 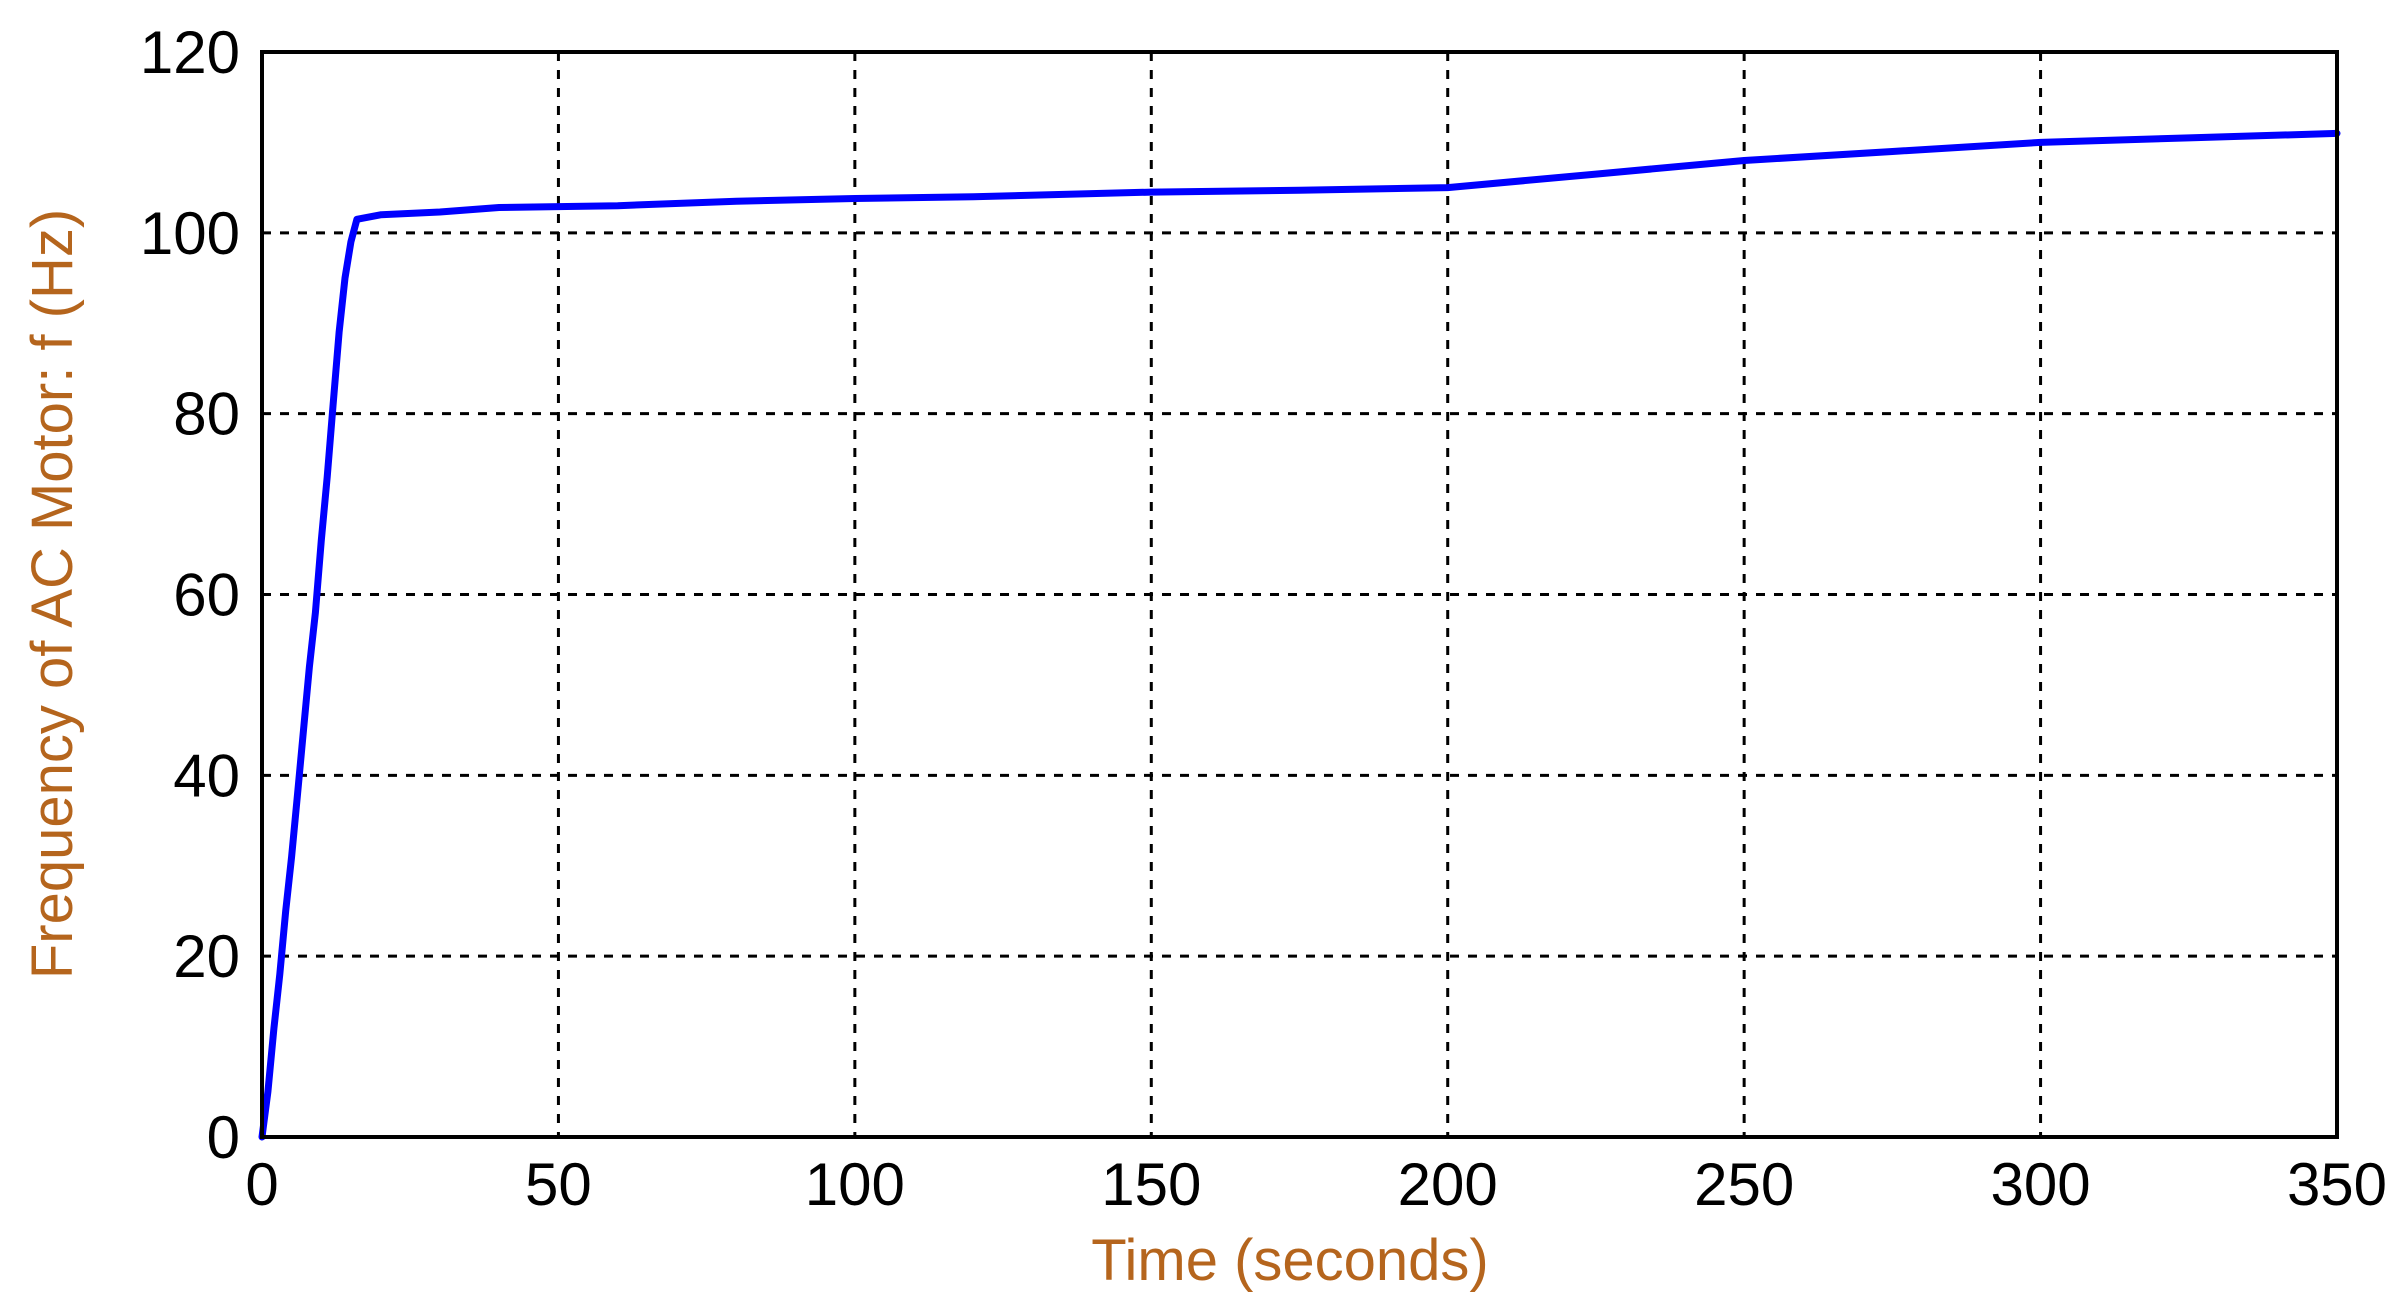 I want to click on x-tick-label: 150, so click(x=1151, y=1184).